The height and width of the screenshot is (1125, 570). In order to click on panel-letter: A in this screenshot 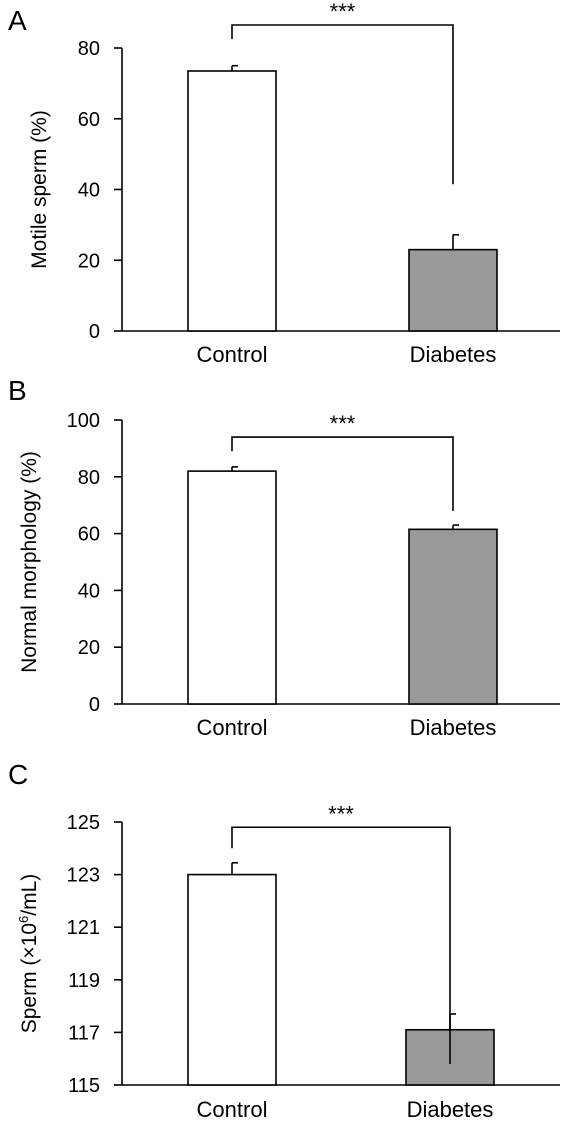, I will do `click(17, 20)`.